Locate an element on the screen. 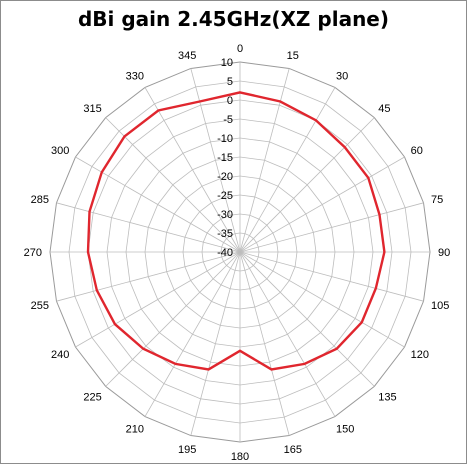 This screenshot has width=467, height=464. angle-label: 180 is located at coordinates (240, 457).